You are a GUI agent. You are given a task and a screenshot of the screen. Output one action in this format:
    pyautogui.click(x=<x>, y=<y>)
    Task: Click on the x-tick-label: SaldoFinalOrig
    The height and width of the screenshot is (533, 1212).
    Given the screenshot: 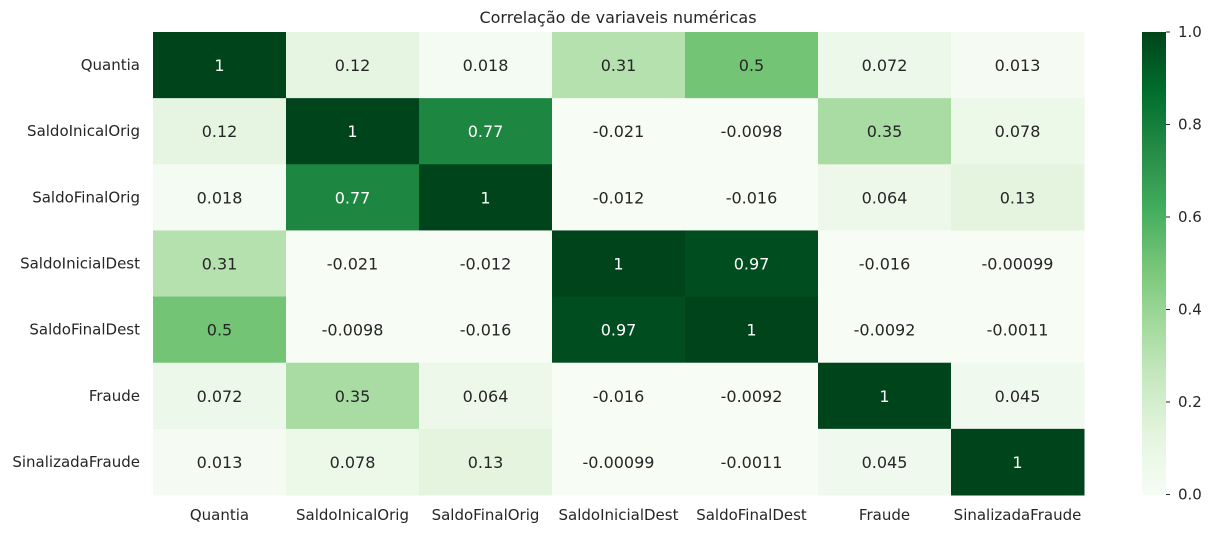 What is the action you would take?
    pyautogui.click(x=486, y=515)
    